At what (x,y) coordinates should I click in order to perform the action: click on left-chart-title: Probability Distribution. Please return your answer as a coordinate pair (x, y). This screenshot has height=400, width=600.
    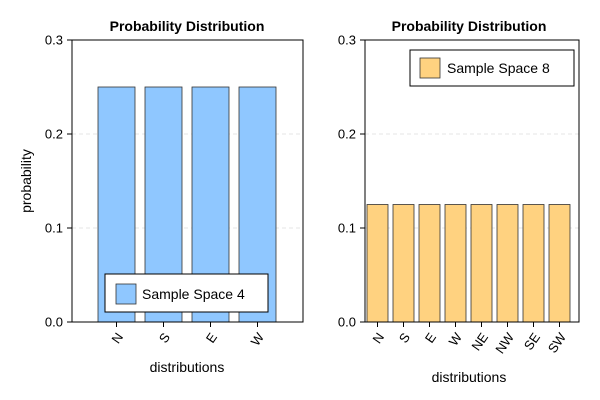
    Looking at the image, I should click on (187, 26).